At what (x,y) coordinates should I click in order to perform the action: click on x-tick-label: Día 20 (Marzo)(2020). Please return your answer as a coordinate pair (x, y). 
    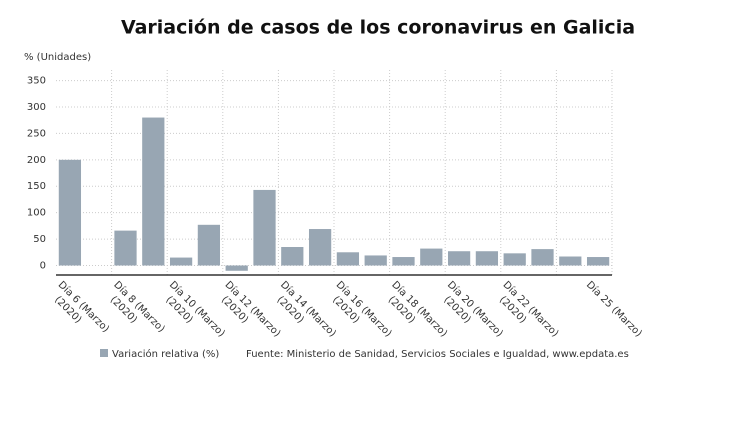
    Looking at the image, I should click on (471, 314).